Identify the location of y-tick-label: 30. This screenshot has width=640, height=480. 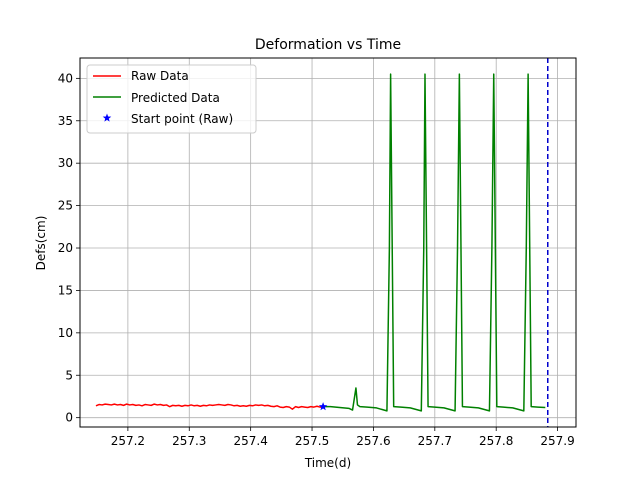
(65, 163).